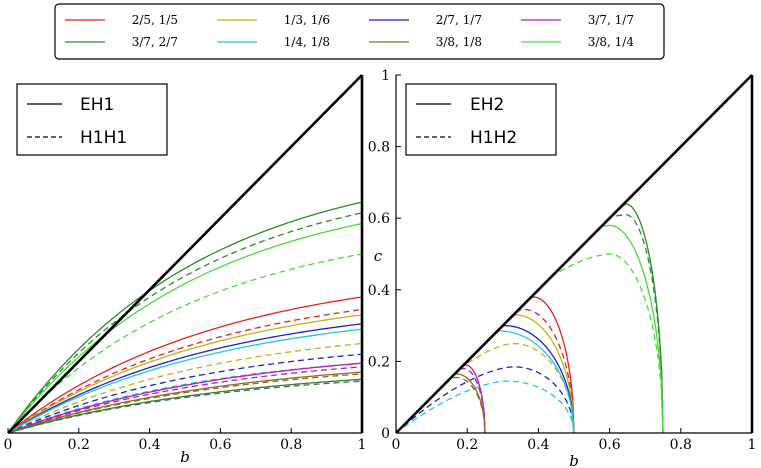 The height and width of the screenshot is (468, 761). I want to click on left-series-1-3-1-6-h1h1, so click(185, 388).